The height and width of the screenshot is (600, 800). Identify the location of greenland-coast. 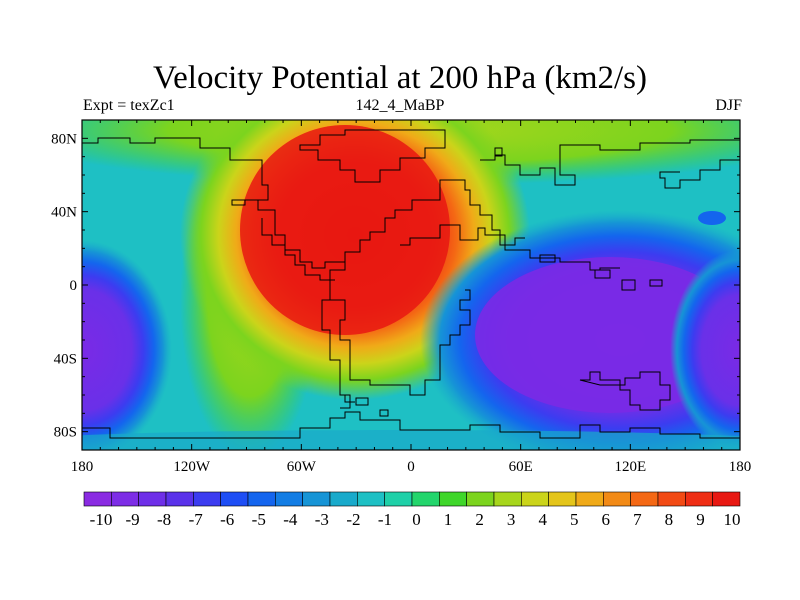
(372, 156).